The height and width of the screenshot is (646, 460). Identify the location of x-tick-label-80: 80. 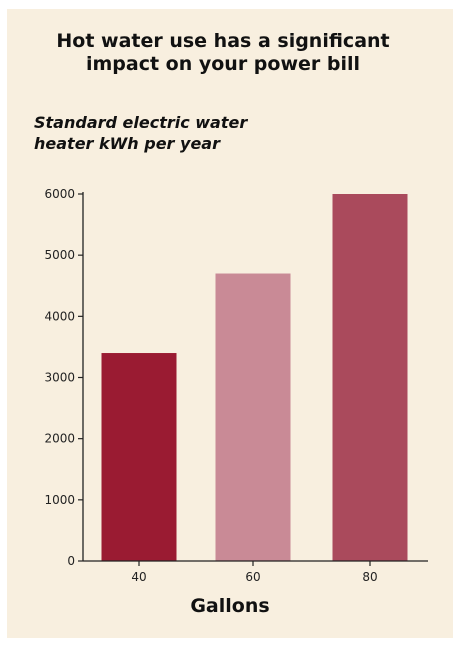
(369, 577).